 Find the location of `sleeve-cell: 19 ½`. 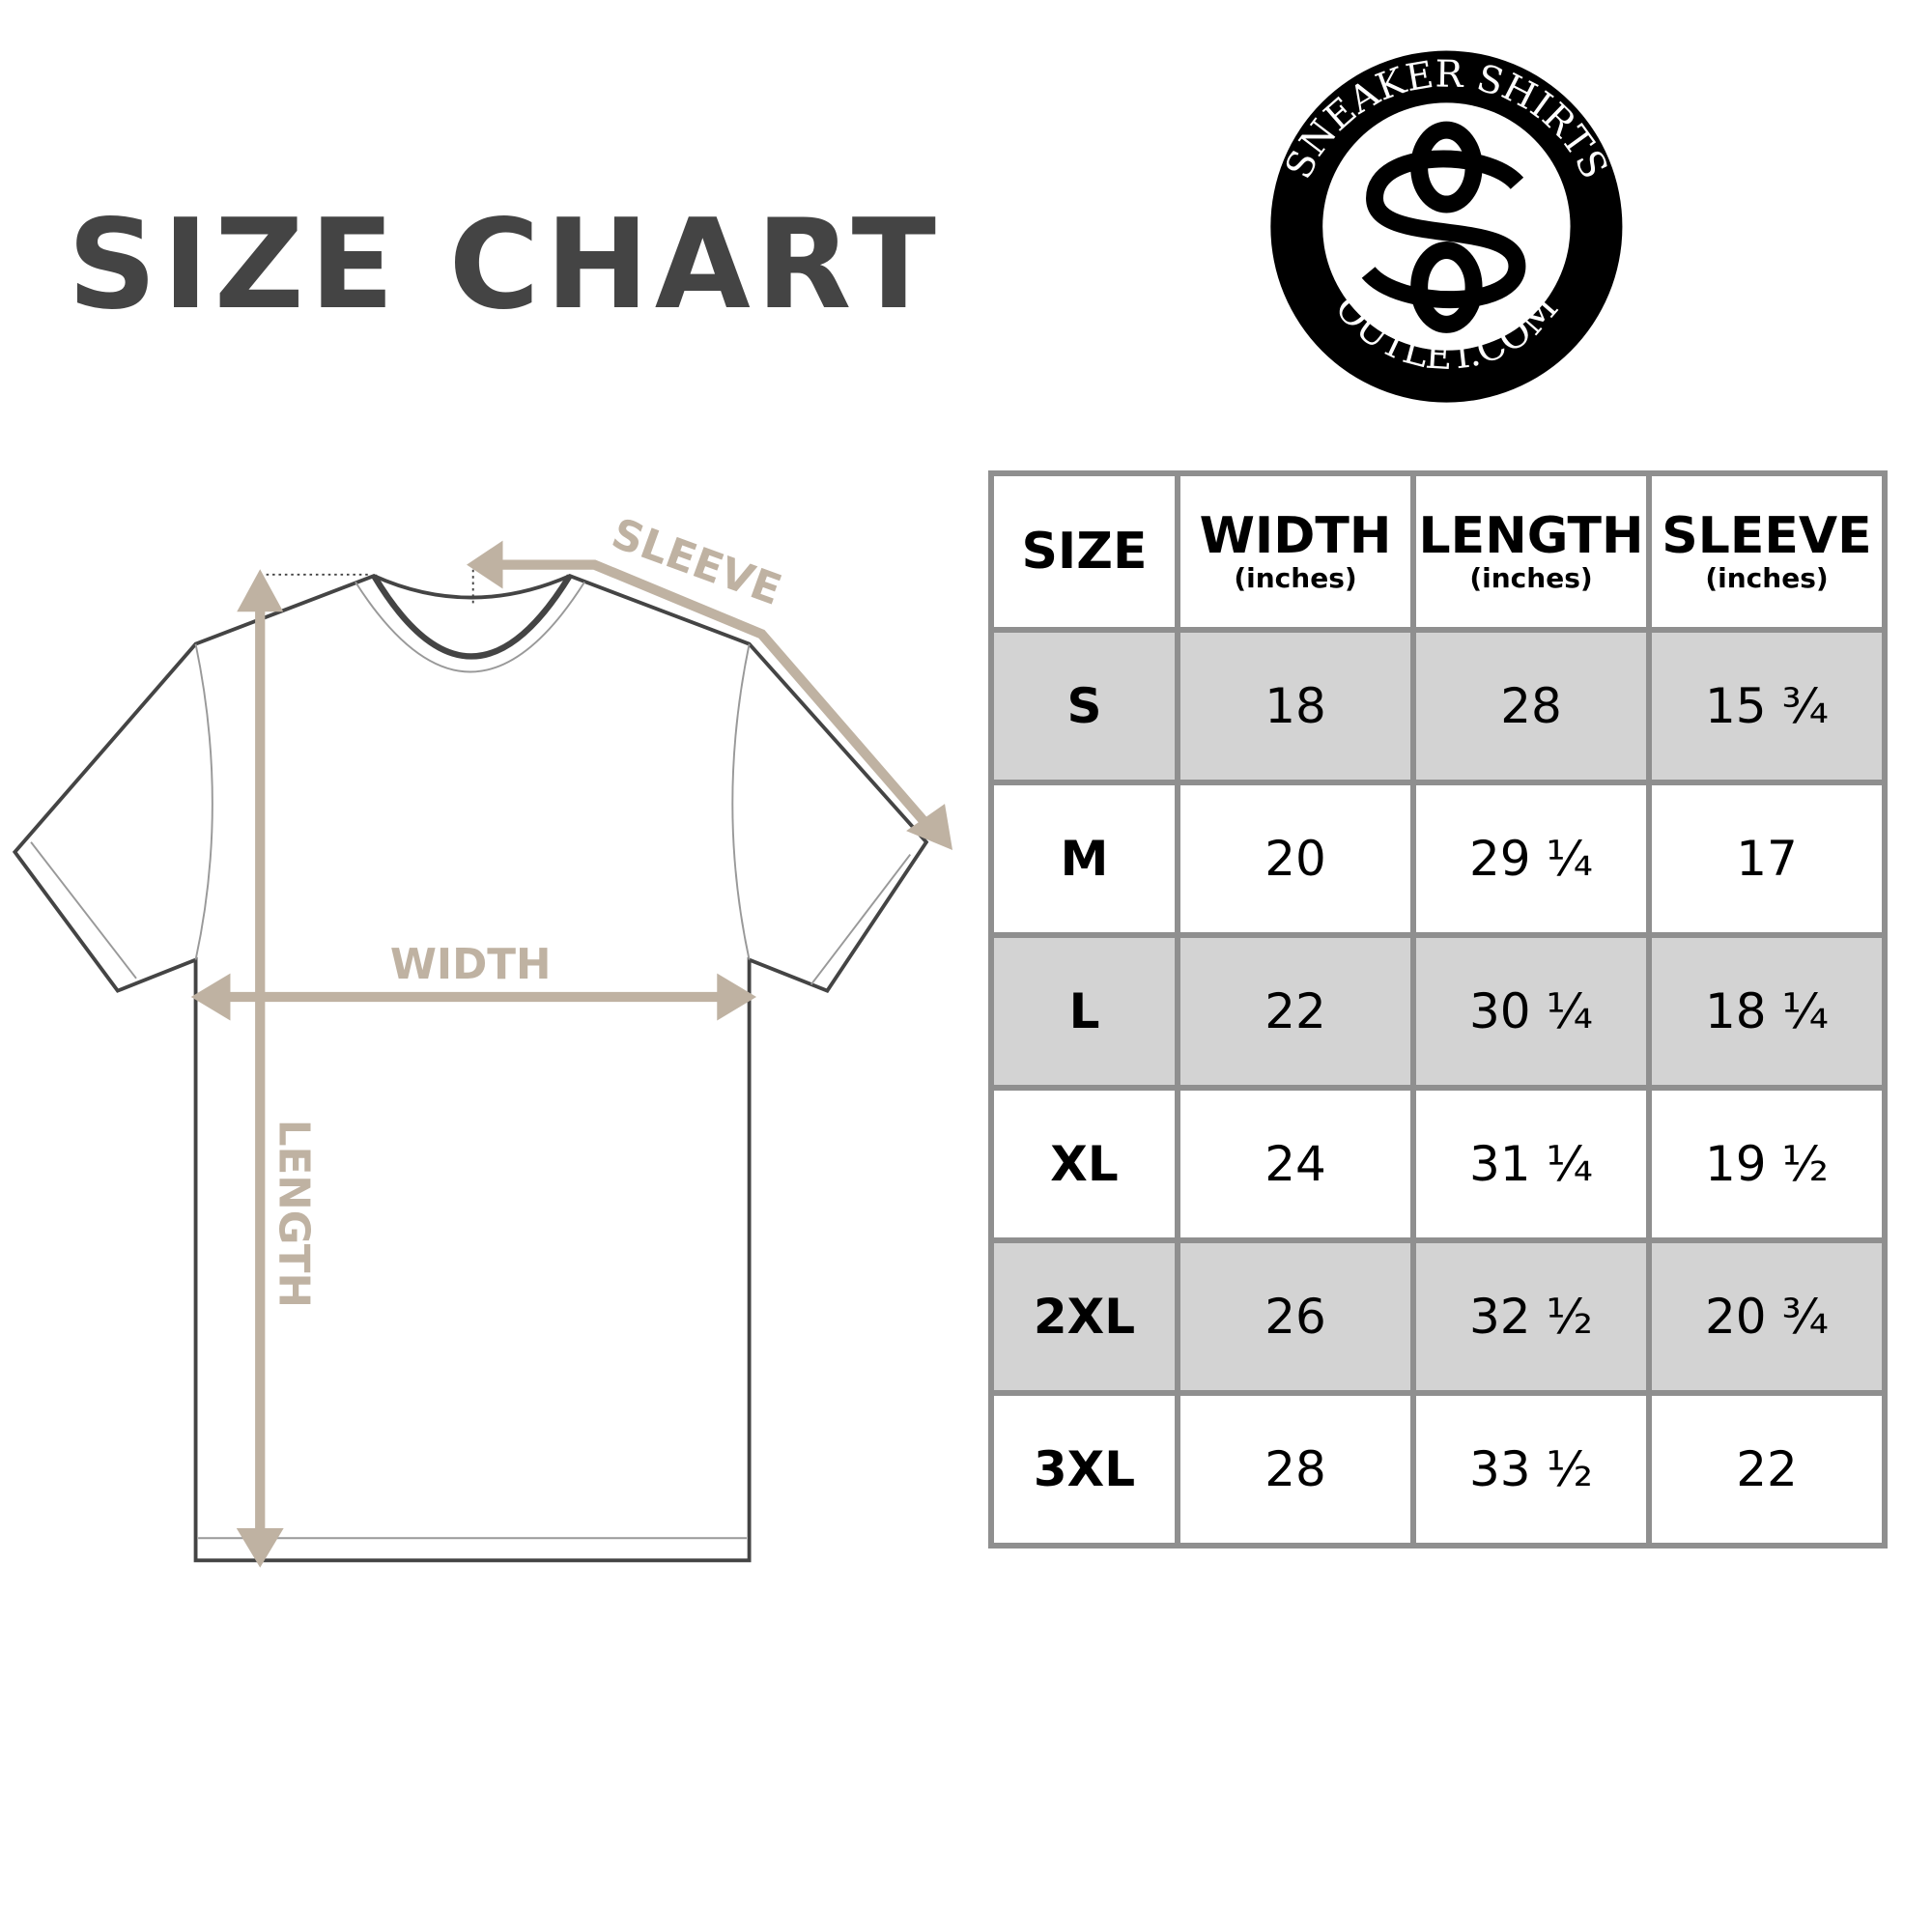

sleeve-cell: 19 ½ is located at coordinates (1767, 1164).